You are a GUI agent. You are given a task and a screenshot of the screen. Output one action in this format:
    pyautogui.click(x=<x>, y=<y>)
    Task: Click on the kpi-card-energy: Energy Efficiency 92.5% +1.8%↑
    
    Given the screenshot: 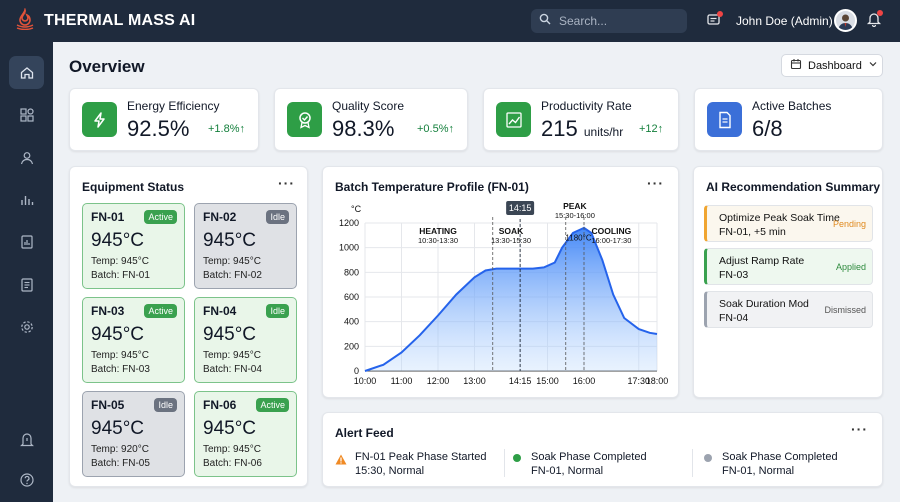 What is the action you would take?
    pyautogui.click(x=164, y=119)
    